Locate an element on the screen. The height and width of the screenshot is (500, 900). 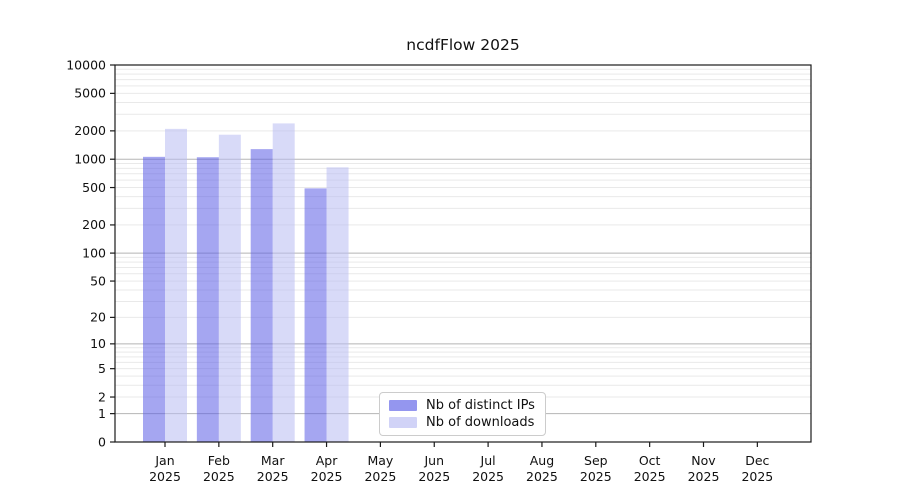
chart-title: ncdfFlow 2025 is located at coordinates (463, 45).